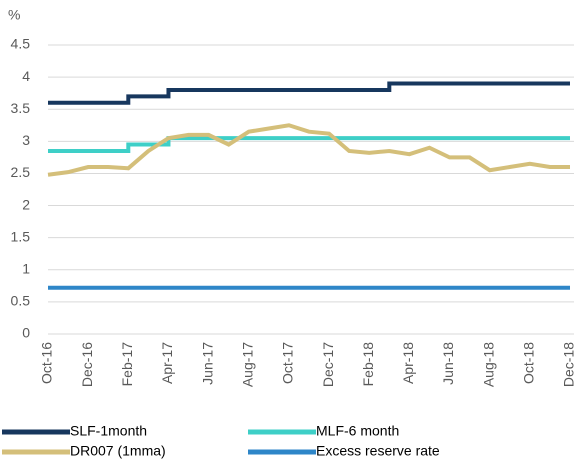 This screenshot has height=459, width=577. What do you see at coordinates (448, 363) in the screenshot?
I see `x-tick-label: Jun-18` at bounding box center [448, 363].